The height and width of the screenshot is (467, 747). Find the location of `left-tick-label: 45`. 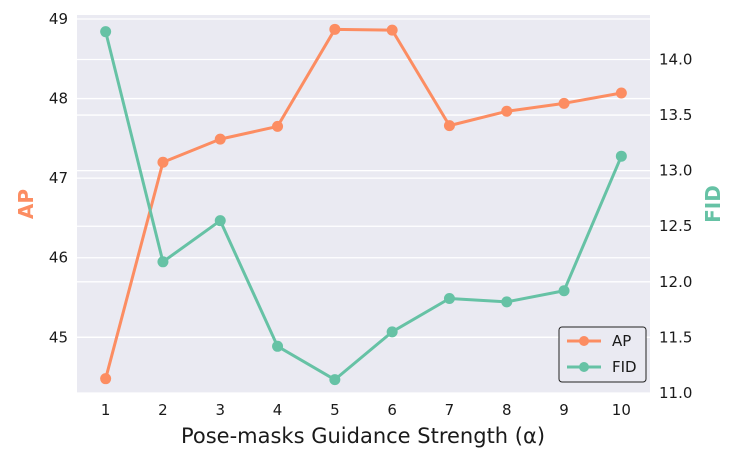

left-tick-label: 45 is located at coordinates (58, 337).